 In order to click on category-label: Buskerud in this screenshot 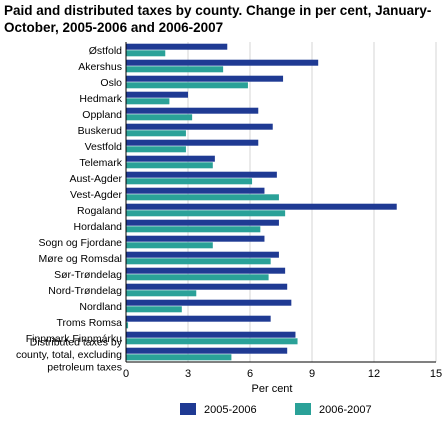, I will do `click(100, 131)`.